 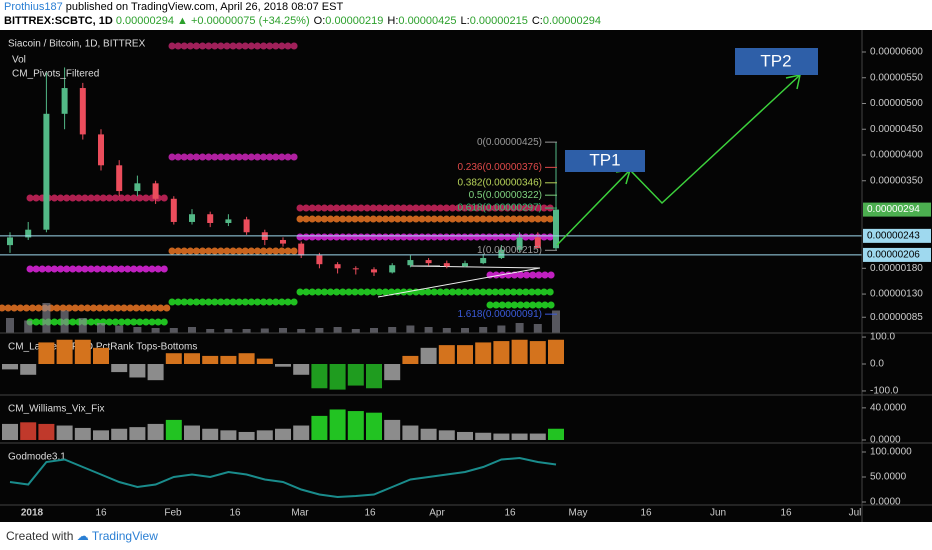 What do you see at coordinates (300, 513) in the screenshot?
I see `x-tick-label: Mar` at bounding box center [300, 513].